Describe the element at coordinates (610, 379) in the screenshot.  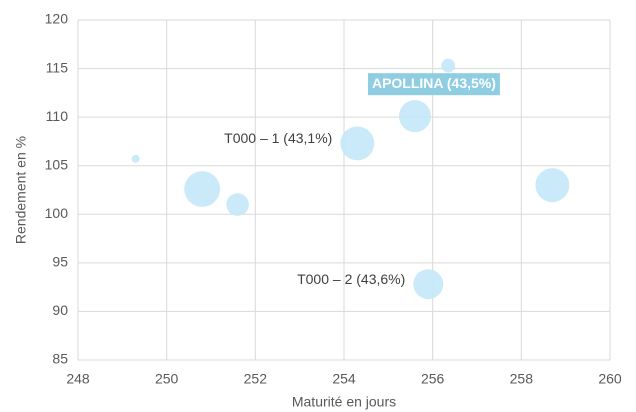
I see `x-tick-label: 260` at that location.